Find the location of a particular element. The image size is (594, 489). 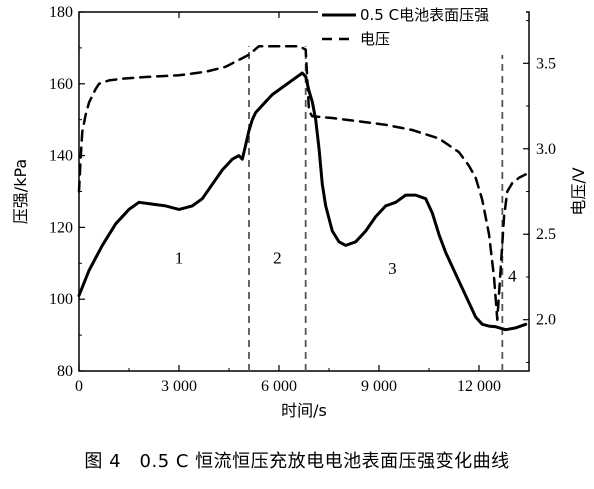

region-label: 1 is located at coordinates (179, 257).